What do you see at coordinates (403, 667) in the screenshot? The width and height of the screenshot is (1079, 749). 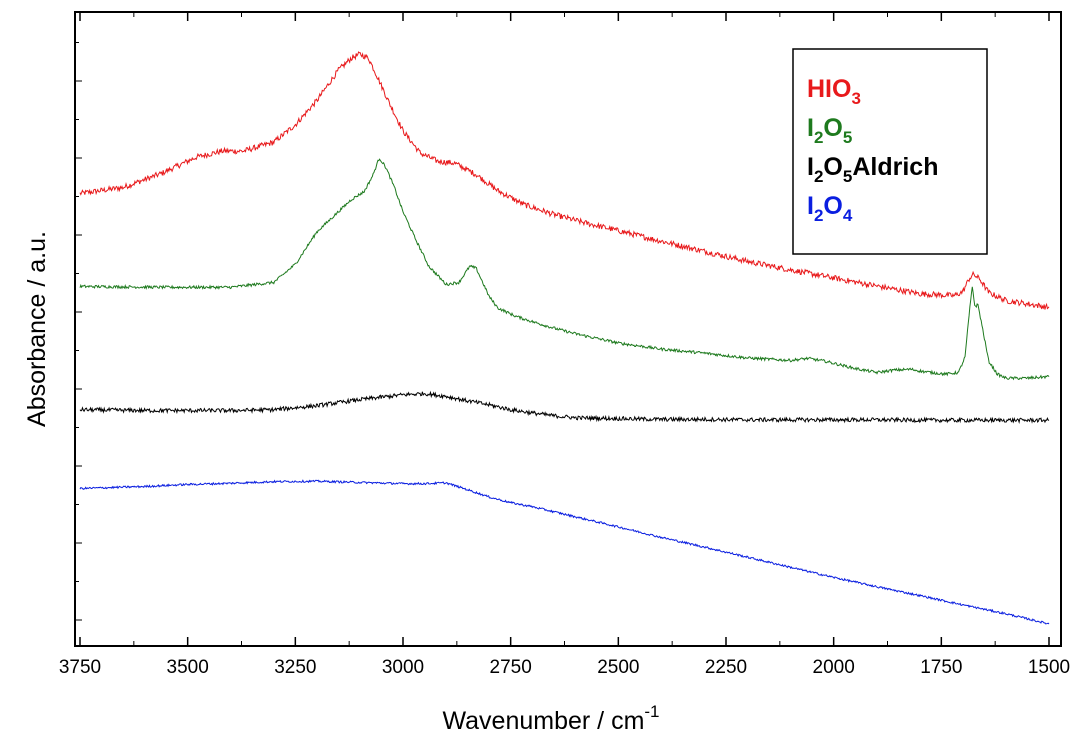 I see `x-tick-label: 3000` at bounding box center [403, 667].